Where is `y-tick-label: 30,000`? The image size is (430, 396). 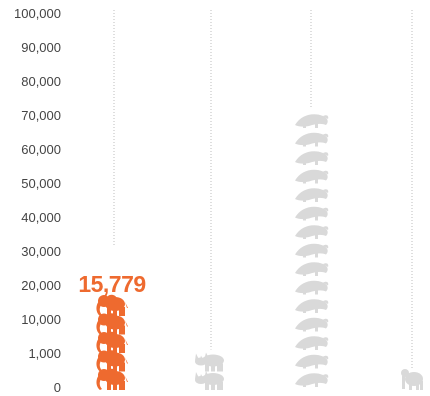 y-tick-label: 30,000 is located at coordinates (41, 251).